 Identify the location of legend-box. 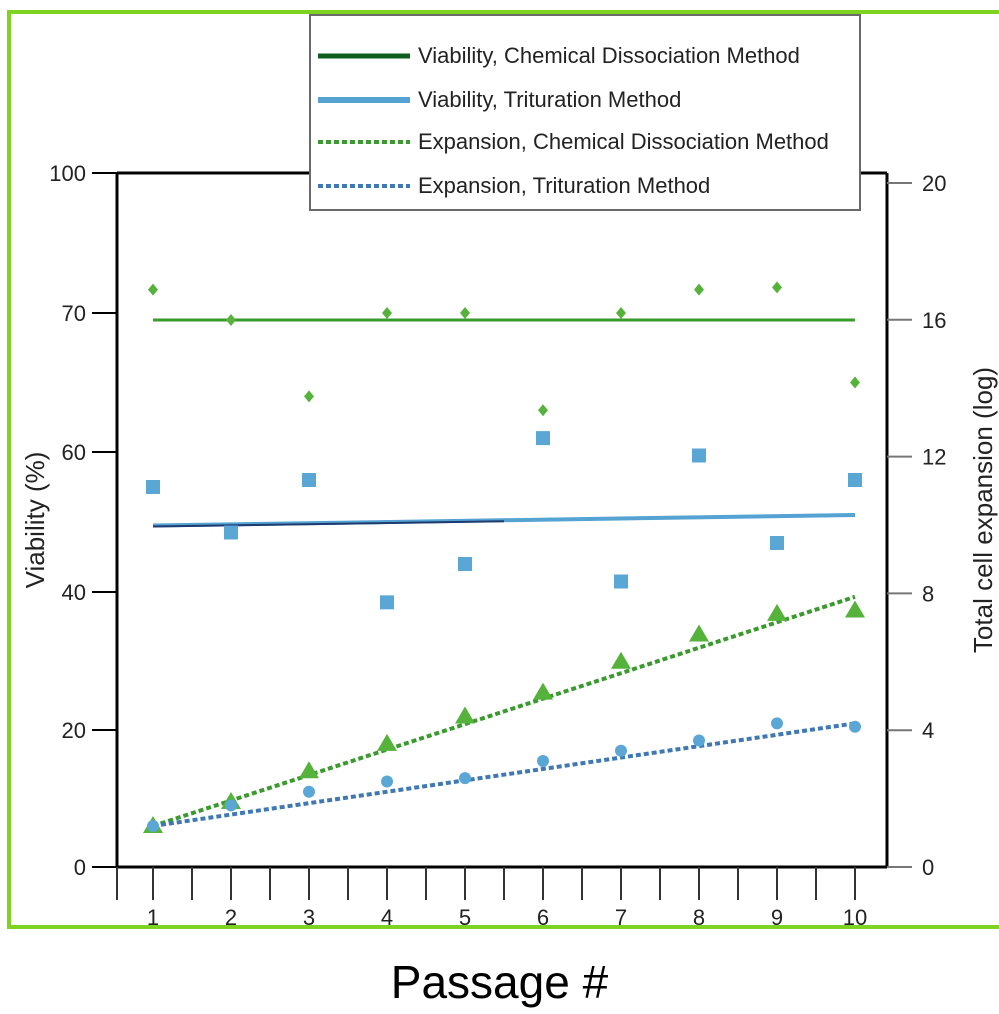
(585, 112).